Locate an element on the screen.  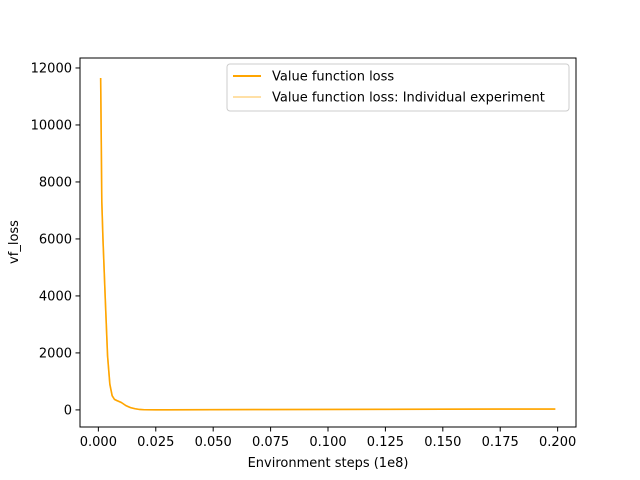
x-tick-label: 0.025 is located at coordinates (155, 442).